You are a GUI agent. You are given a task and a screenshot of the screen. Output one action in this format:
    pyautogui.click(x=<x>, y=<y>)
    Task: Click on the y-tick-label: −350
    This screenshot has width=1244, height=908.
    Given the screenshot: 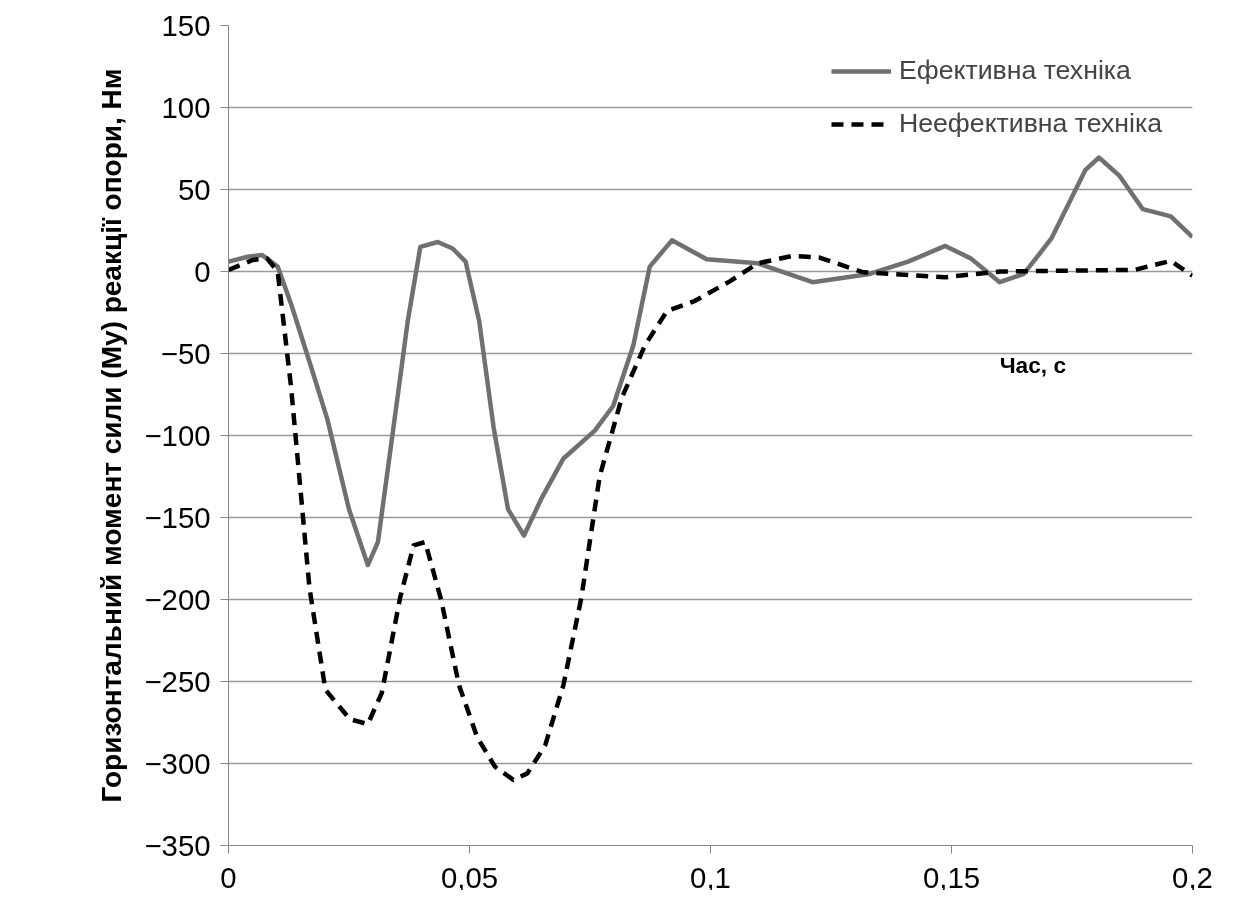 What is the action you would take?
    pyautogui.click(x=177, y=845)
    